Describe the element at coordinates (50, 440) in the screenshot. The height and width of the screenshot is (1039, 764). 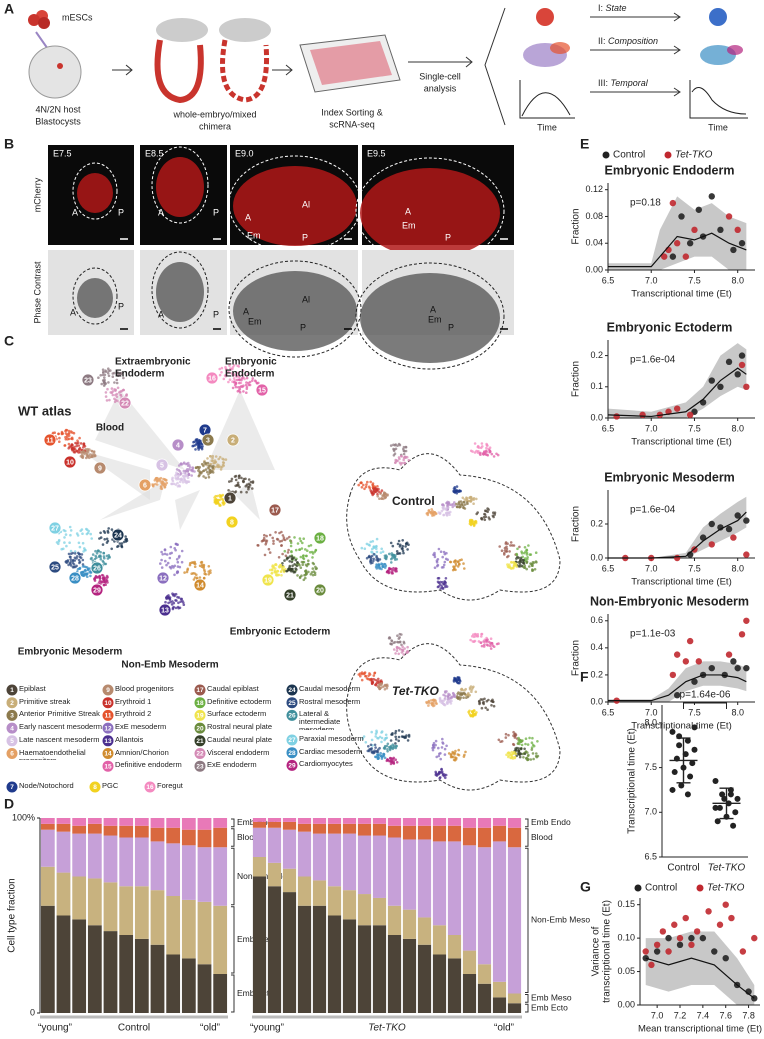
I see `cluster-badge` at that location.